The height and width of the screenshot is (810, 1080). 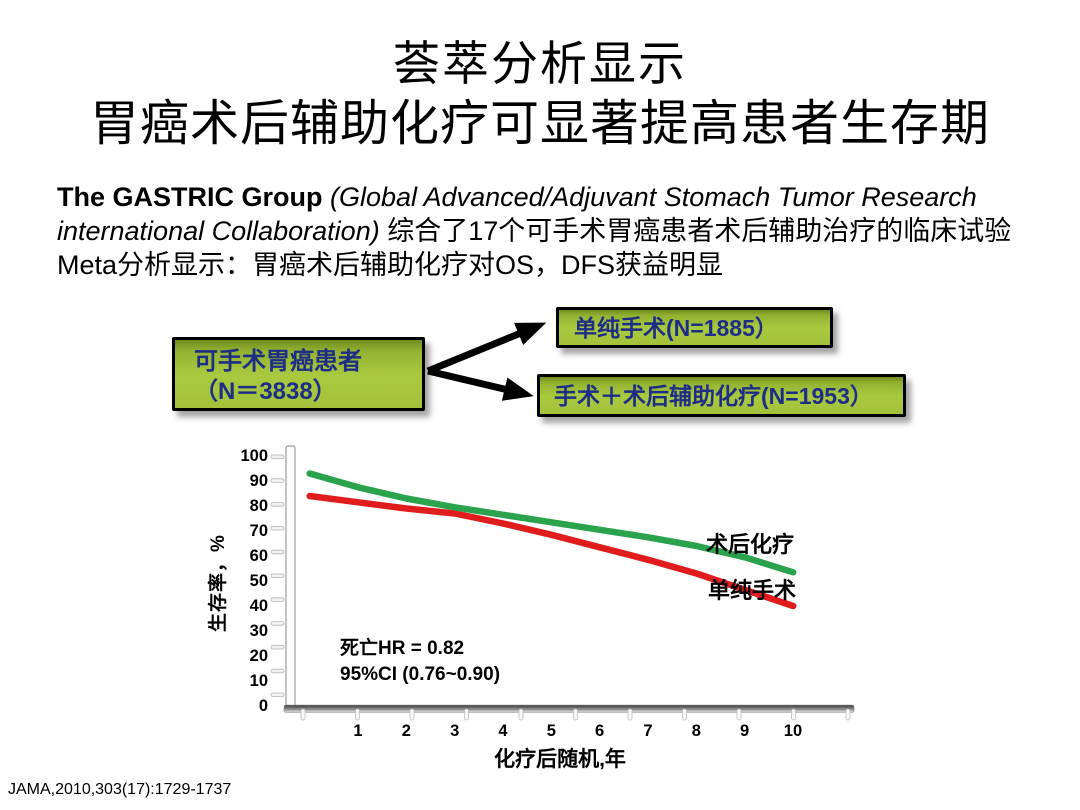 What do you see at coordinates (539, 123) in the screenshot?
I see `title-line-2: 胃癌术后辅助化疗可显著提高患者生存期` at bounding box center [539, 123].